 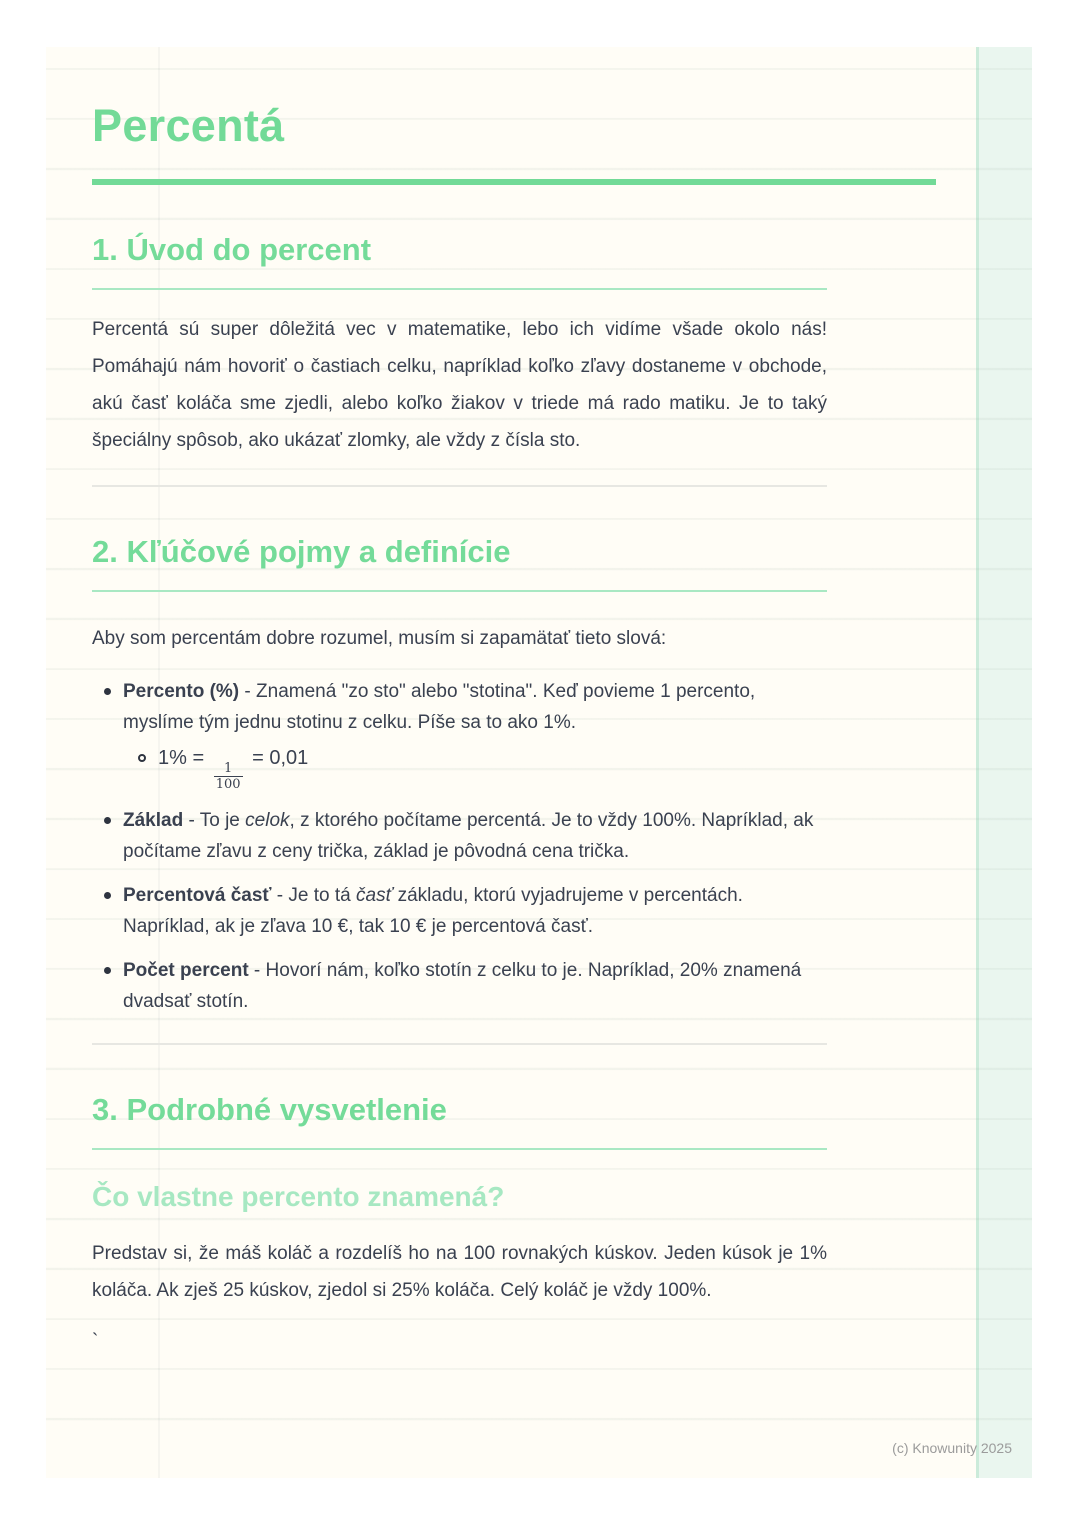 I want to click on term-label: Percento (%), so click(x=181, y=691).